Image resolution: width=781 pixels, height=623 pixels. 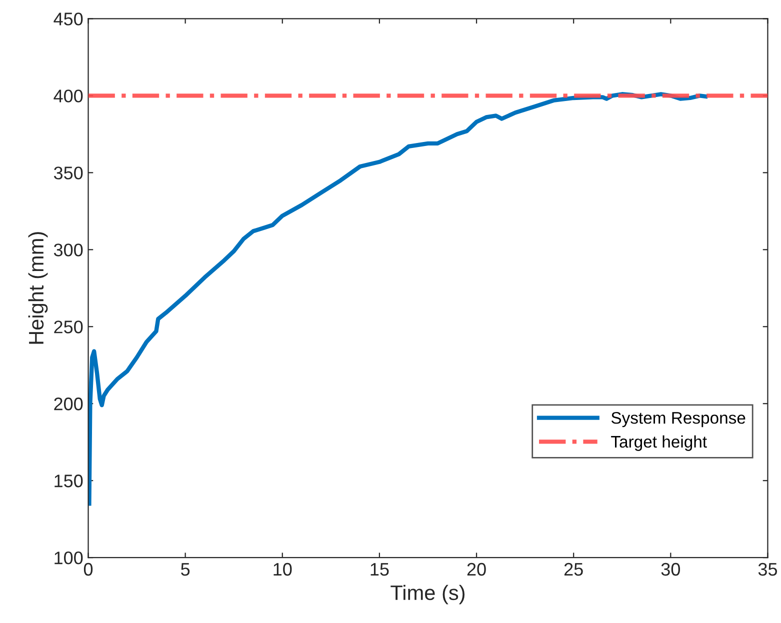 I want to click on x-tick-label: 10, so click(x=283, y=569).